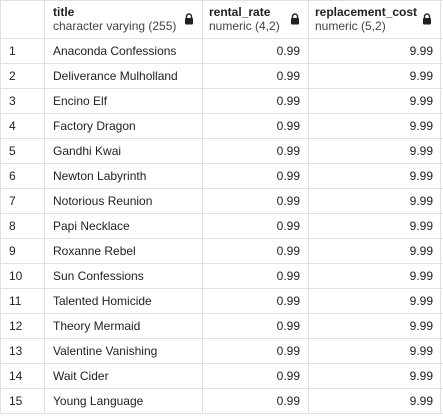 Image resolution: width=443 pixels, height=417 pixels. I want to click on table-row: 5 Gandhi Kwai 0.99 9.99, so click(221, 151).